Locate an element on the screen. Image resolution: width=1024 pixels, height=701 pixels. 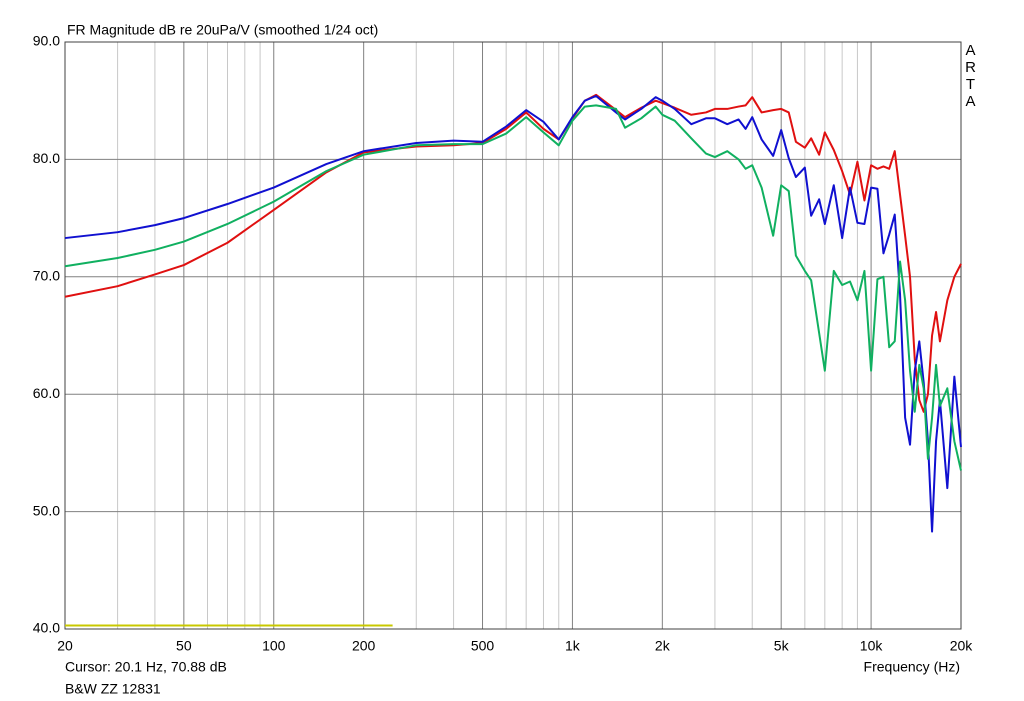
x-tick-label: 2k is located at coordinates (663, 646).